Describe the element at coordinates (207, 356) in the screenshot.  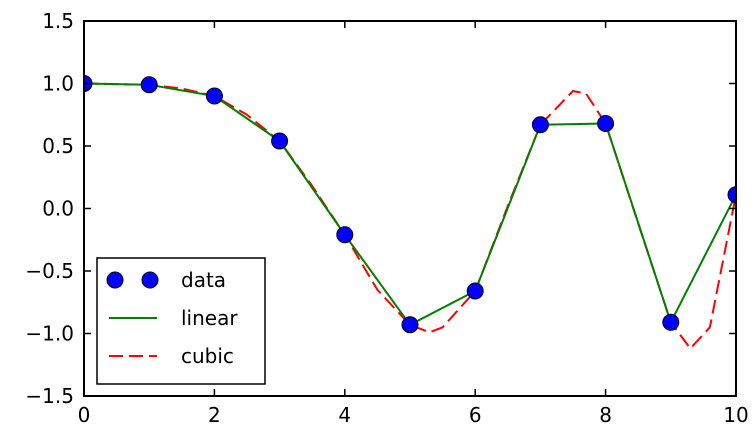
I see `legend-label: cubic` at that location.